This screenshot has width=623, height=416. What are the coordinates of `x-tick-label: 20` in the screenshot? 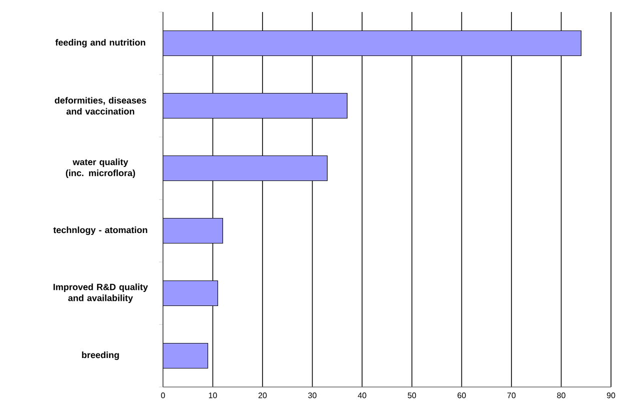 It's located at (262, 395).